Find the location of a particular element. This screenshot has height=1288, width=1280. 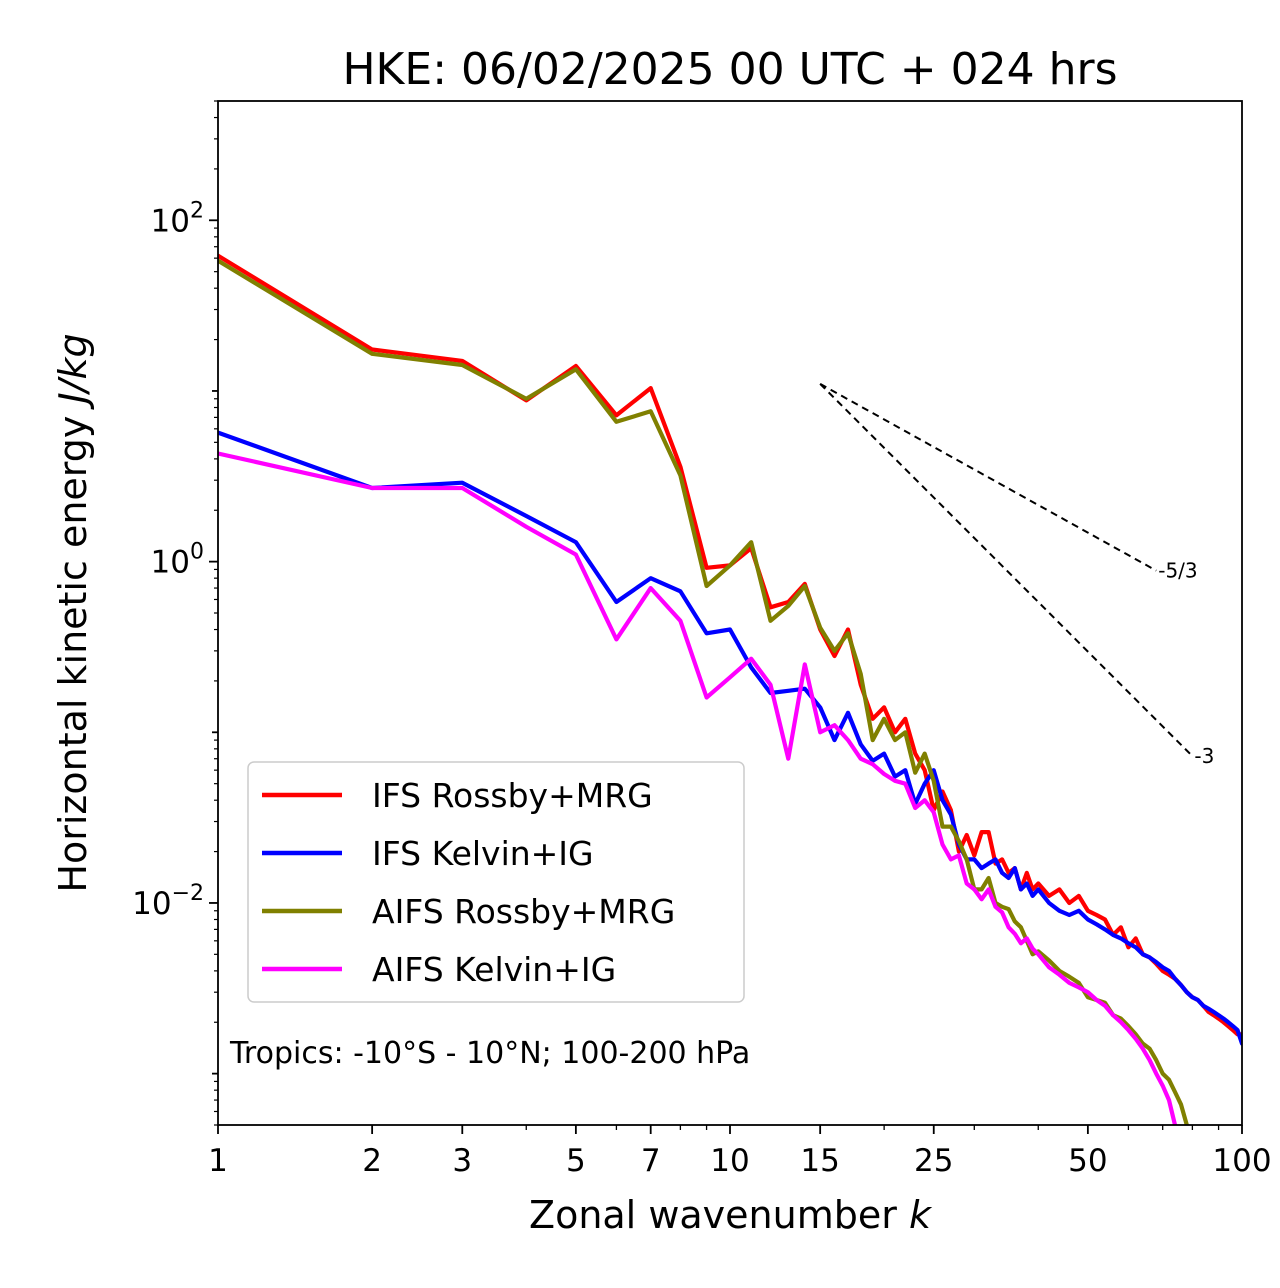

x-tick-label: 10 is located at coordinates (729, 1161).